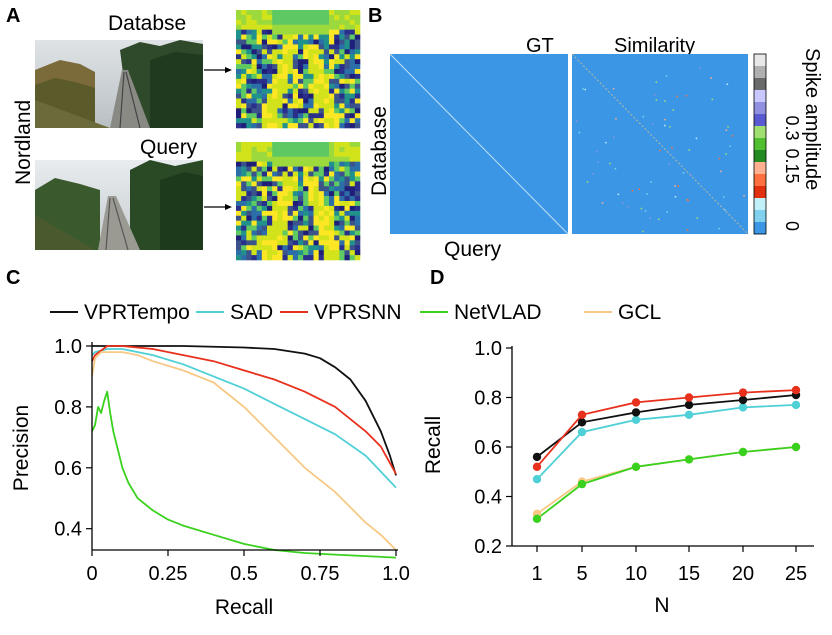  I want to click on panel-letter-a: A, so click(13, 16).